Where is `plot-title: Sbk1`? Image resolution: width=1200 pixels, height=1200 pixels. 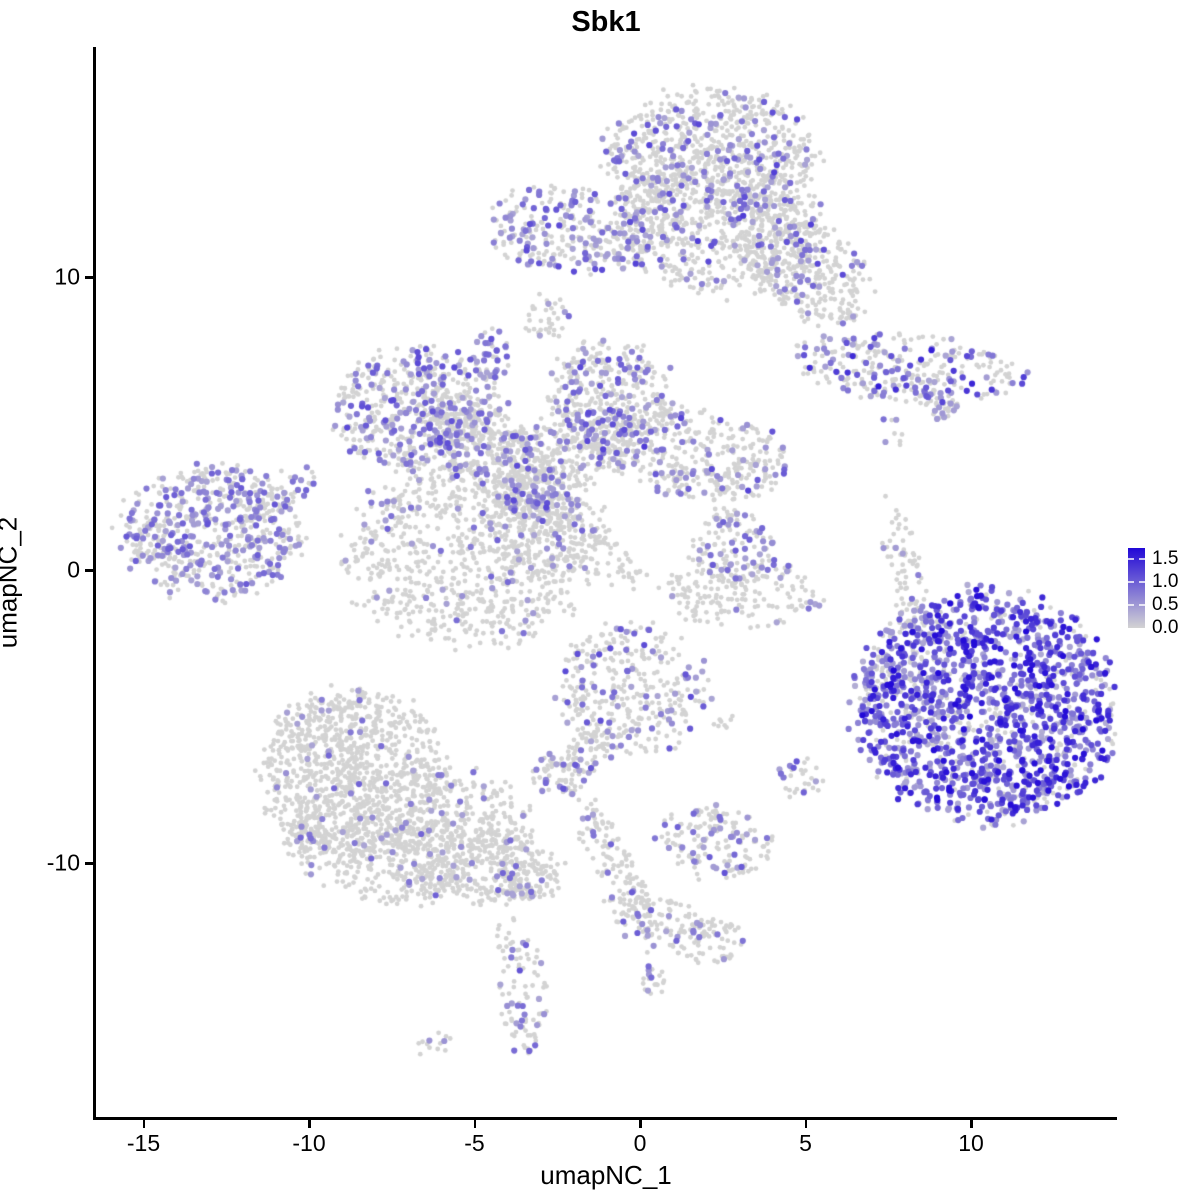
plot-title: Sbk1 is located at coordinates (606, 22).